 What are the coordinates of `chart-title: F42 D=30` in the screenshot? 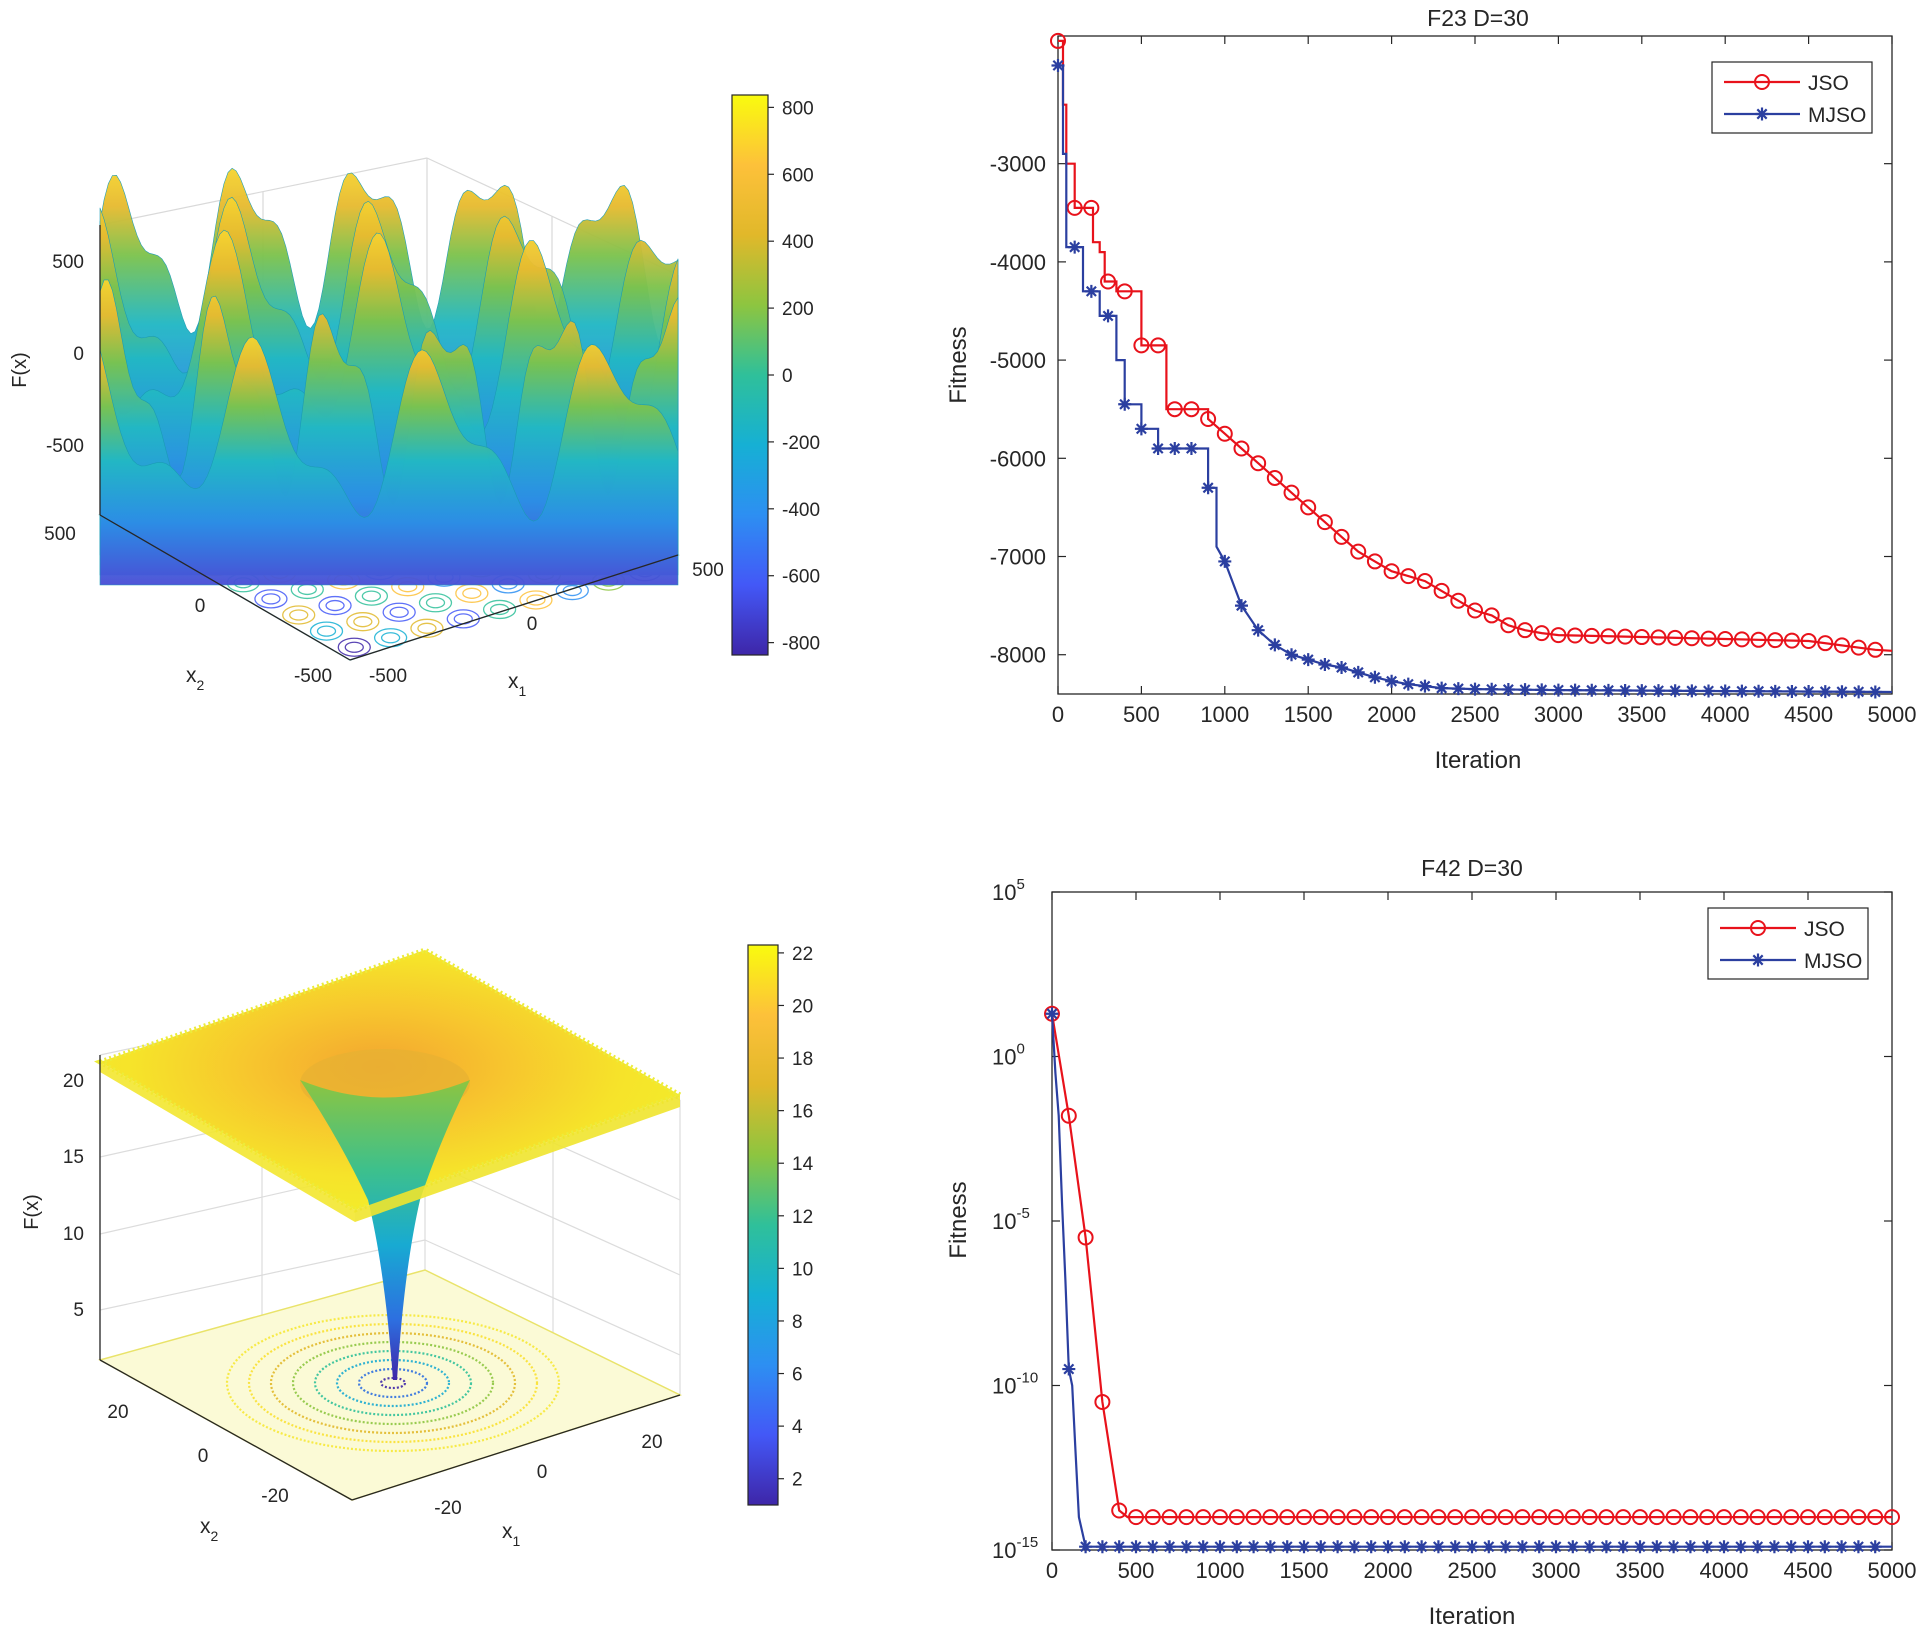 It's located at (1472, 868).